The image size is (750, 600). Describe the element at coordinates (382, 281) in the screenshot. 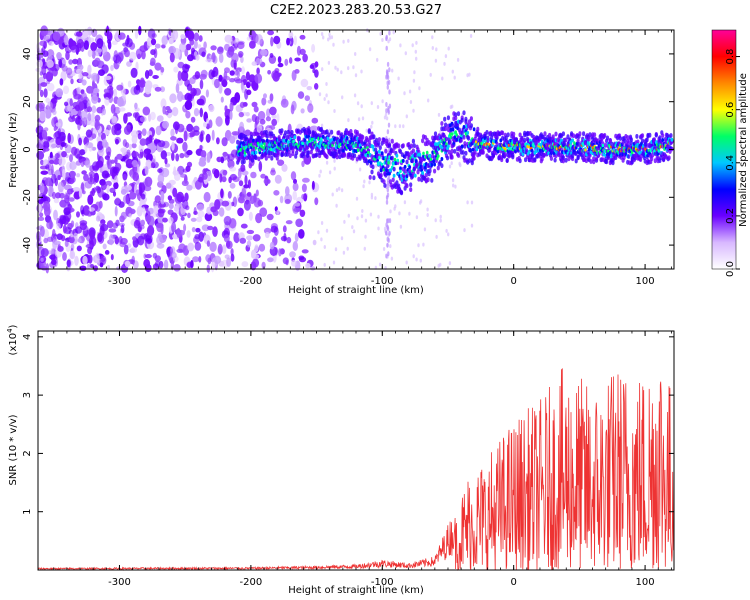

I see `x-tick-label: -100` at that location.